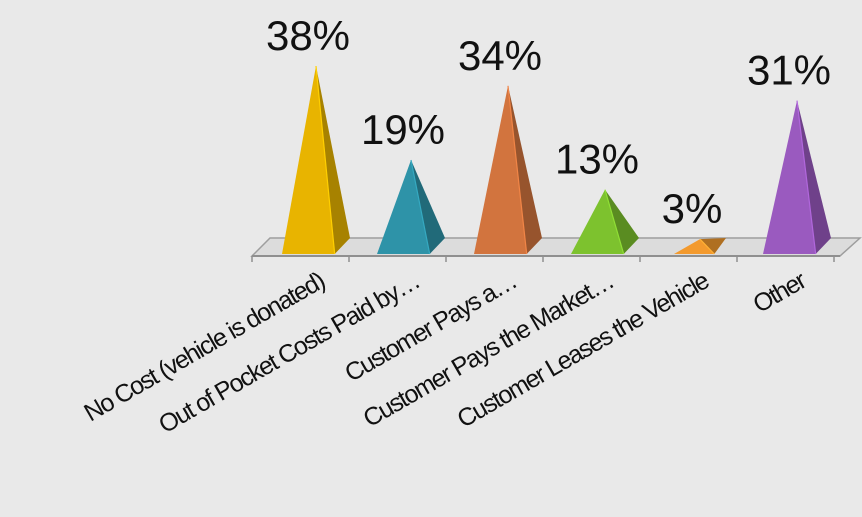 This screenshot has width=862, height=517. I want to click on data-label-5: 31%, so click(789, 70).